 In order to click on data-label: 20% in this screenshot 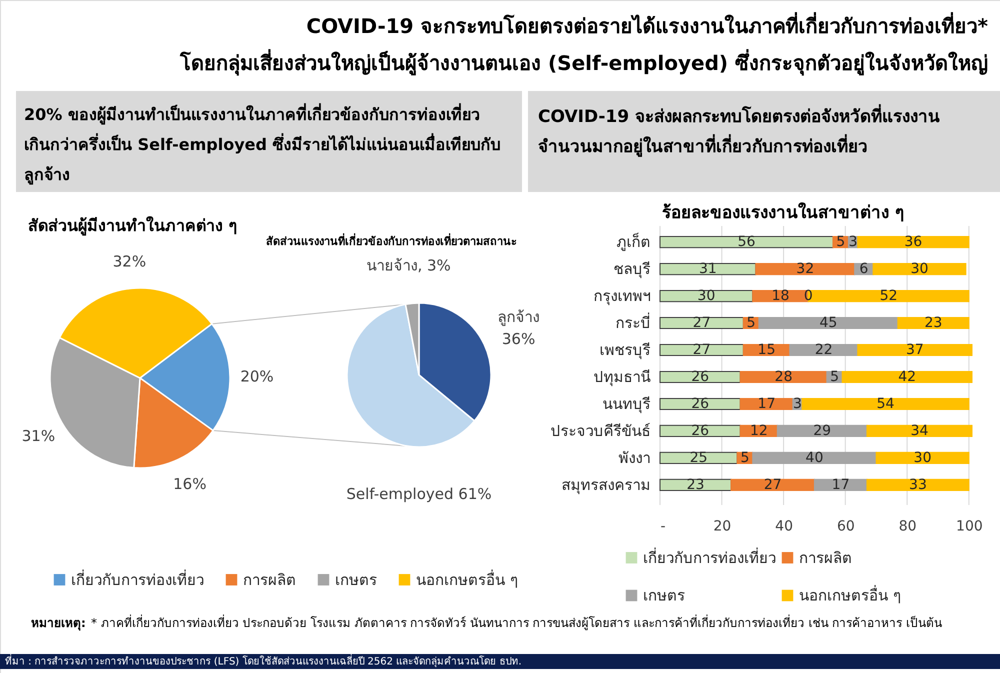, I will do `click(257, 377)`.